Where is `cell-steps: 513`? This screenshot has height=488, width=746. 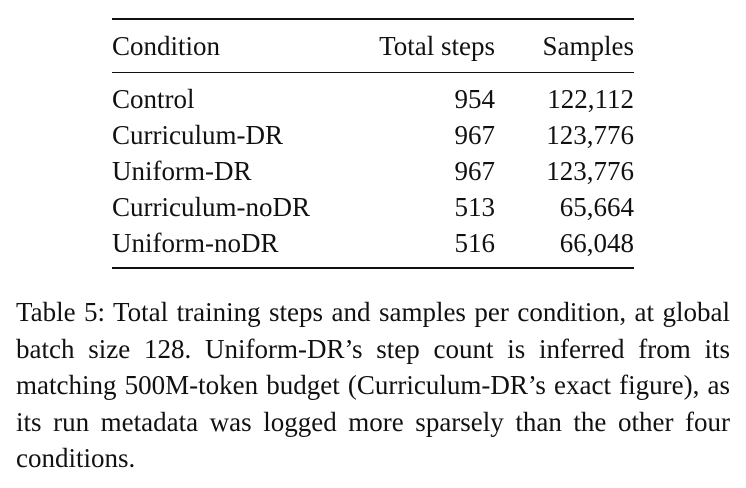
cell-steps: 513 is located at coordinates (475, 207).